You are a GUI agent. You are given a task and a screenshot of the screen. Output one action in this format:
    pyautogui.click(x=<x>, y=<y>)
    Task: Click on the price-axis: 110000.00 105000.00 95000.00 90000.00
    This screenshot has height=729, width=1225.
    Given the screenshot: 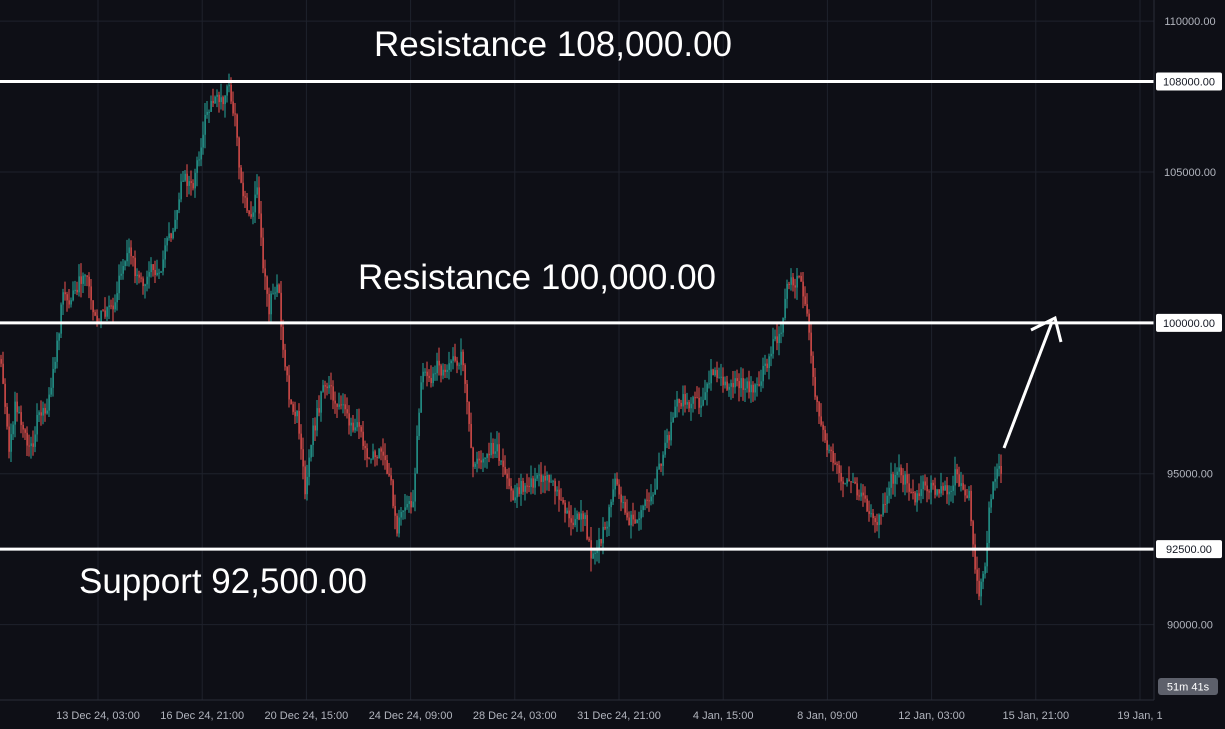 What is the action you would take?
    pyautogui.click(x=1190, y=323)
    